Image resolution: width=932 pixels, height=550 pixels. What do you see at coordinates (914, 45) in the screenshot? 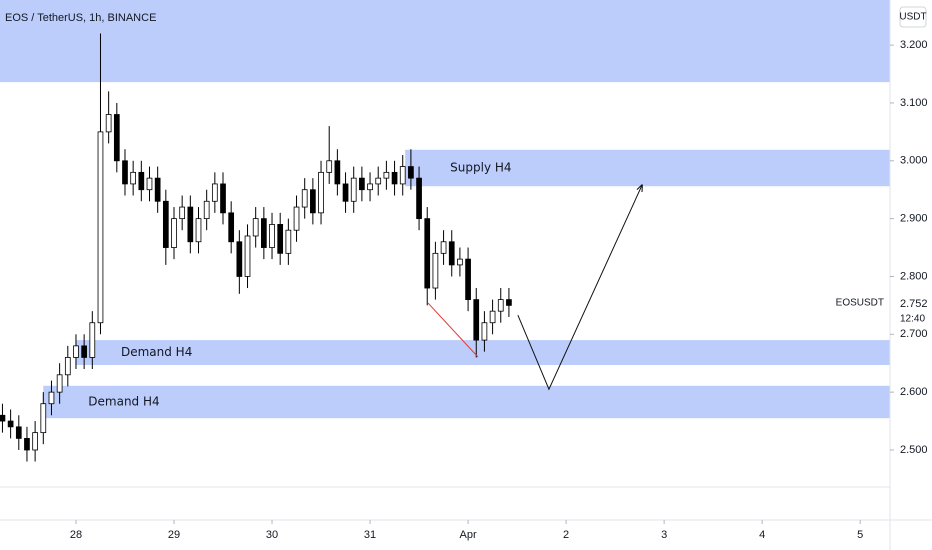
I see `y-tick-label: 3.200` at bounding box center [914, 45].